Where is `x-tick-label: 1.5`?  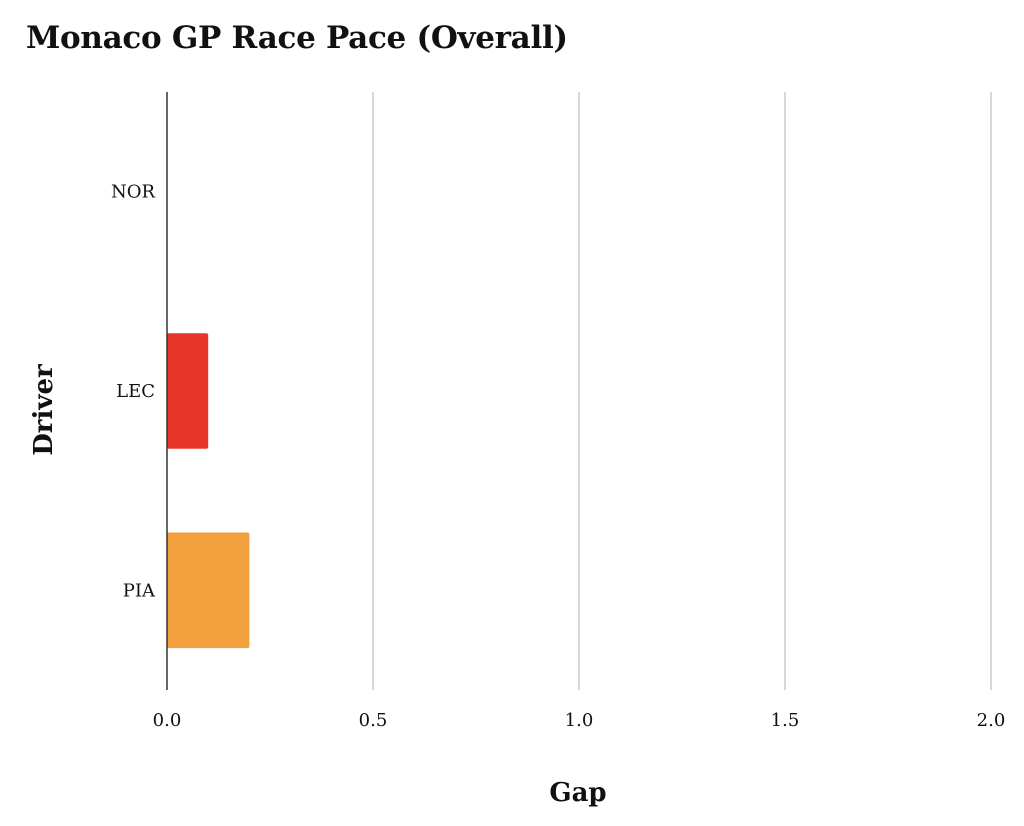 x-tick-label: 1.5 is located at coordinates (785, 720).